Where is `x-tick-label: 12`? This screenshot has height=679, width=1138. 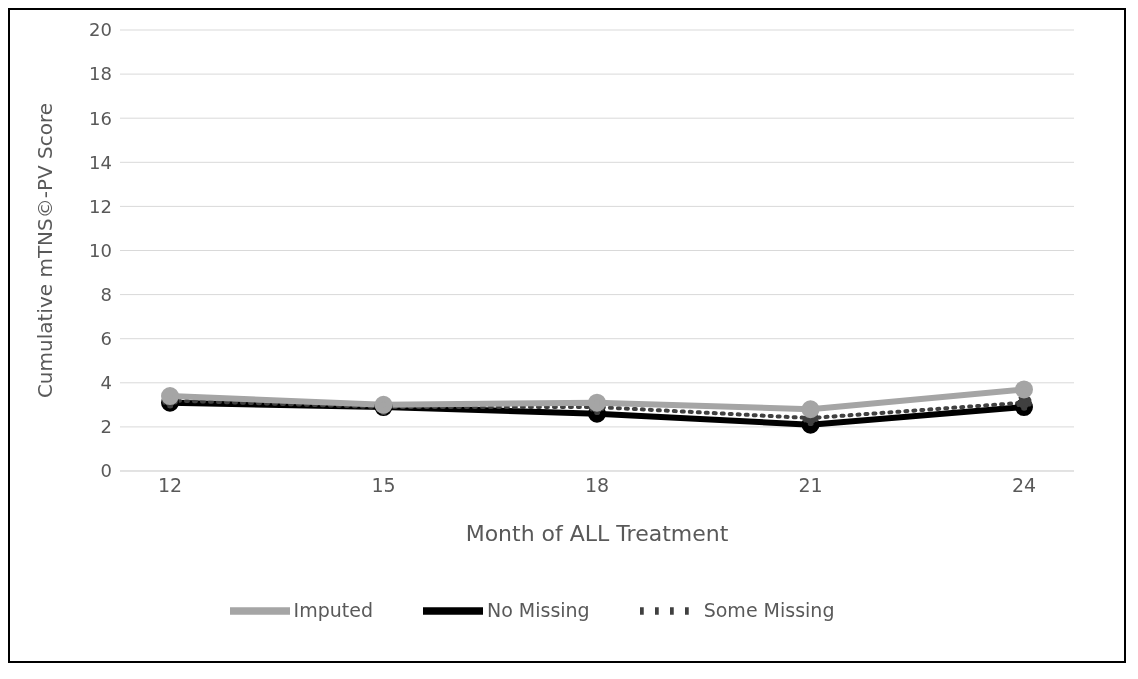
x-tick-label: 12 is located at coordinates (170, 485).